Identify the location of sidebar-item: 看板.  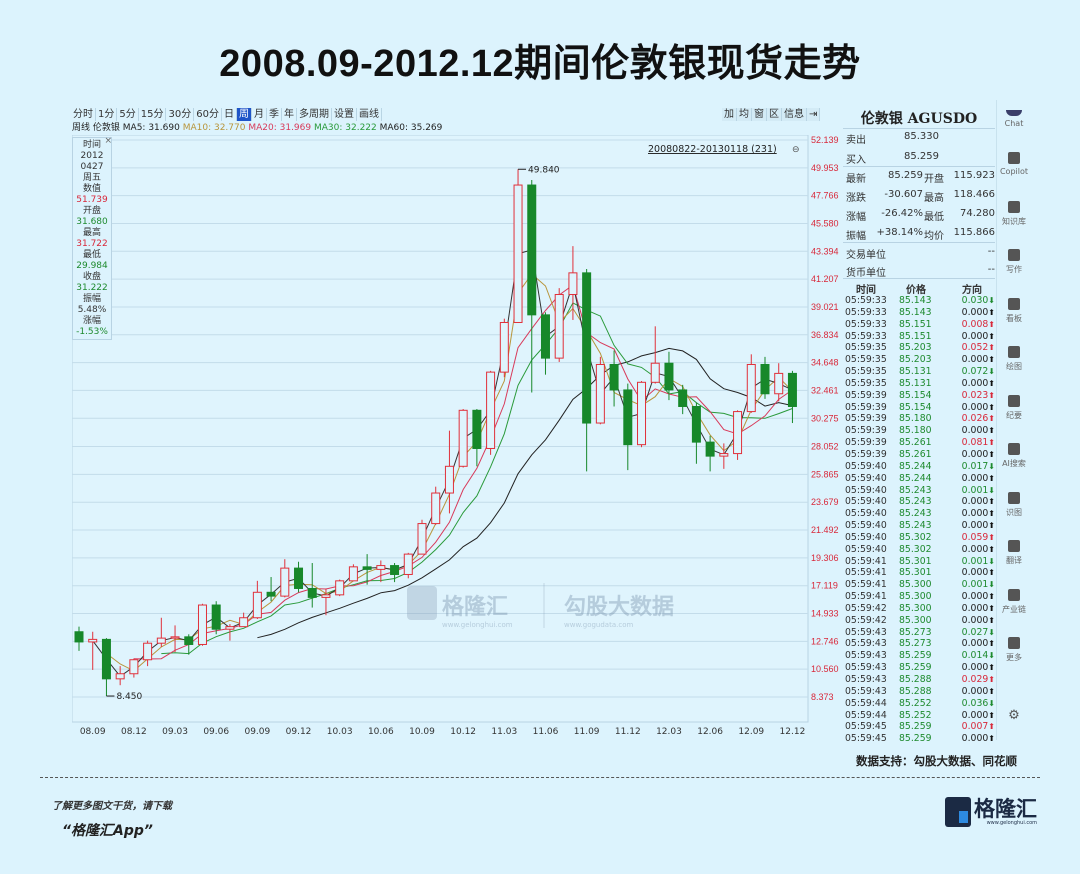
(1014, 310).